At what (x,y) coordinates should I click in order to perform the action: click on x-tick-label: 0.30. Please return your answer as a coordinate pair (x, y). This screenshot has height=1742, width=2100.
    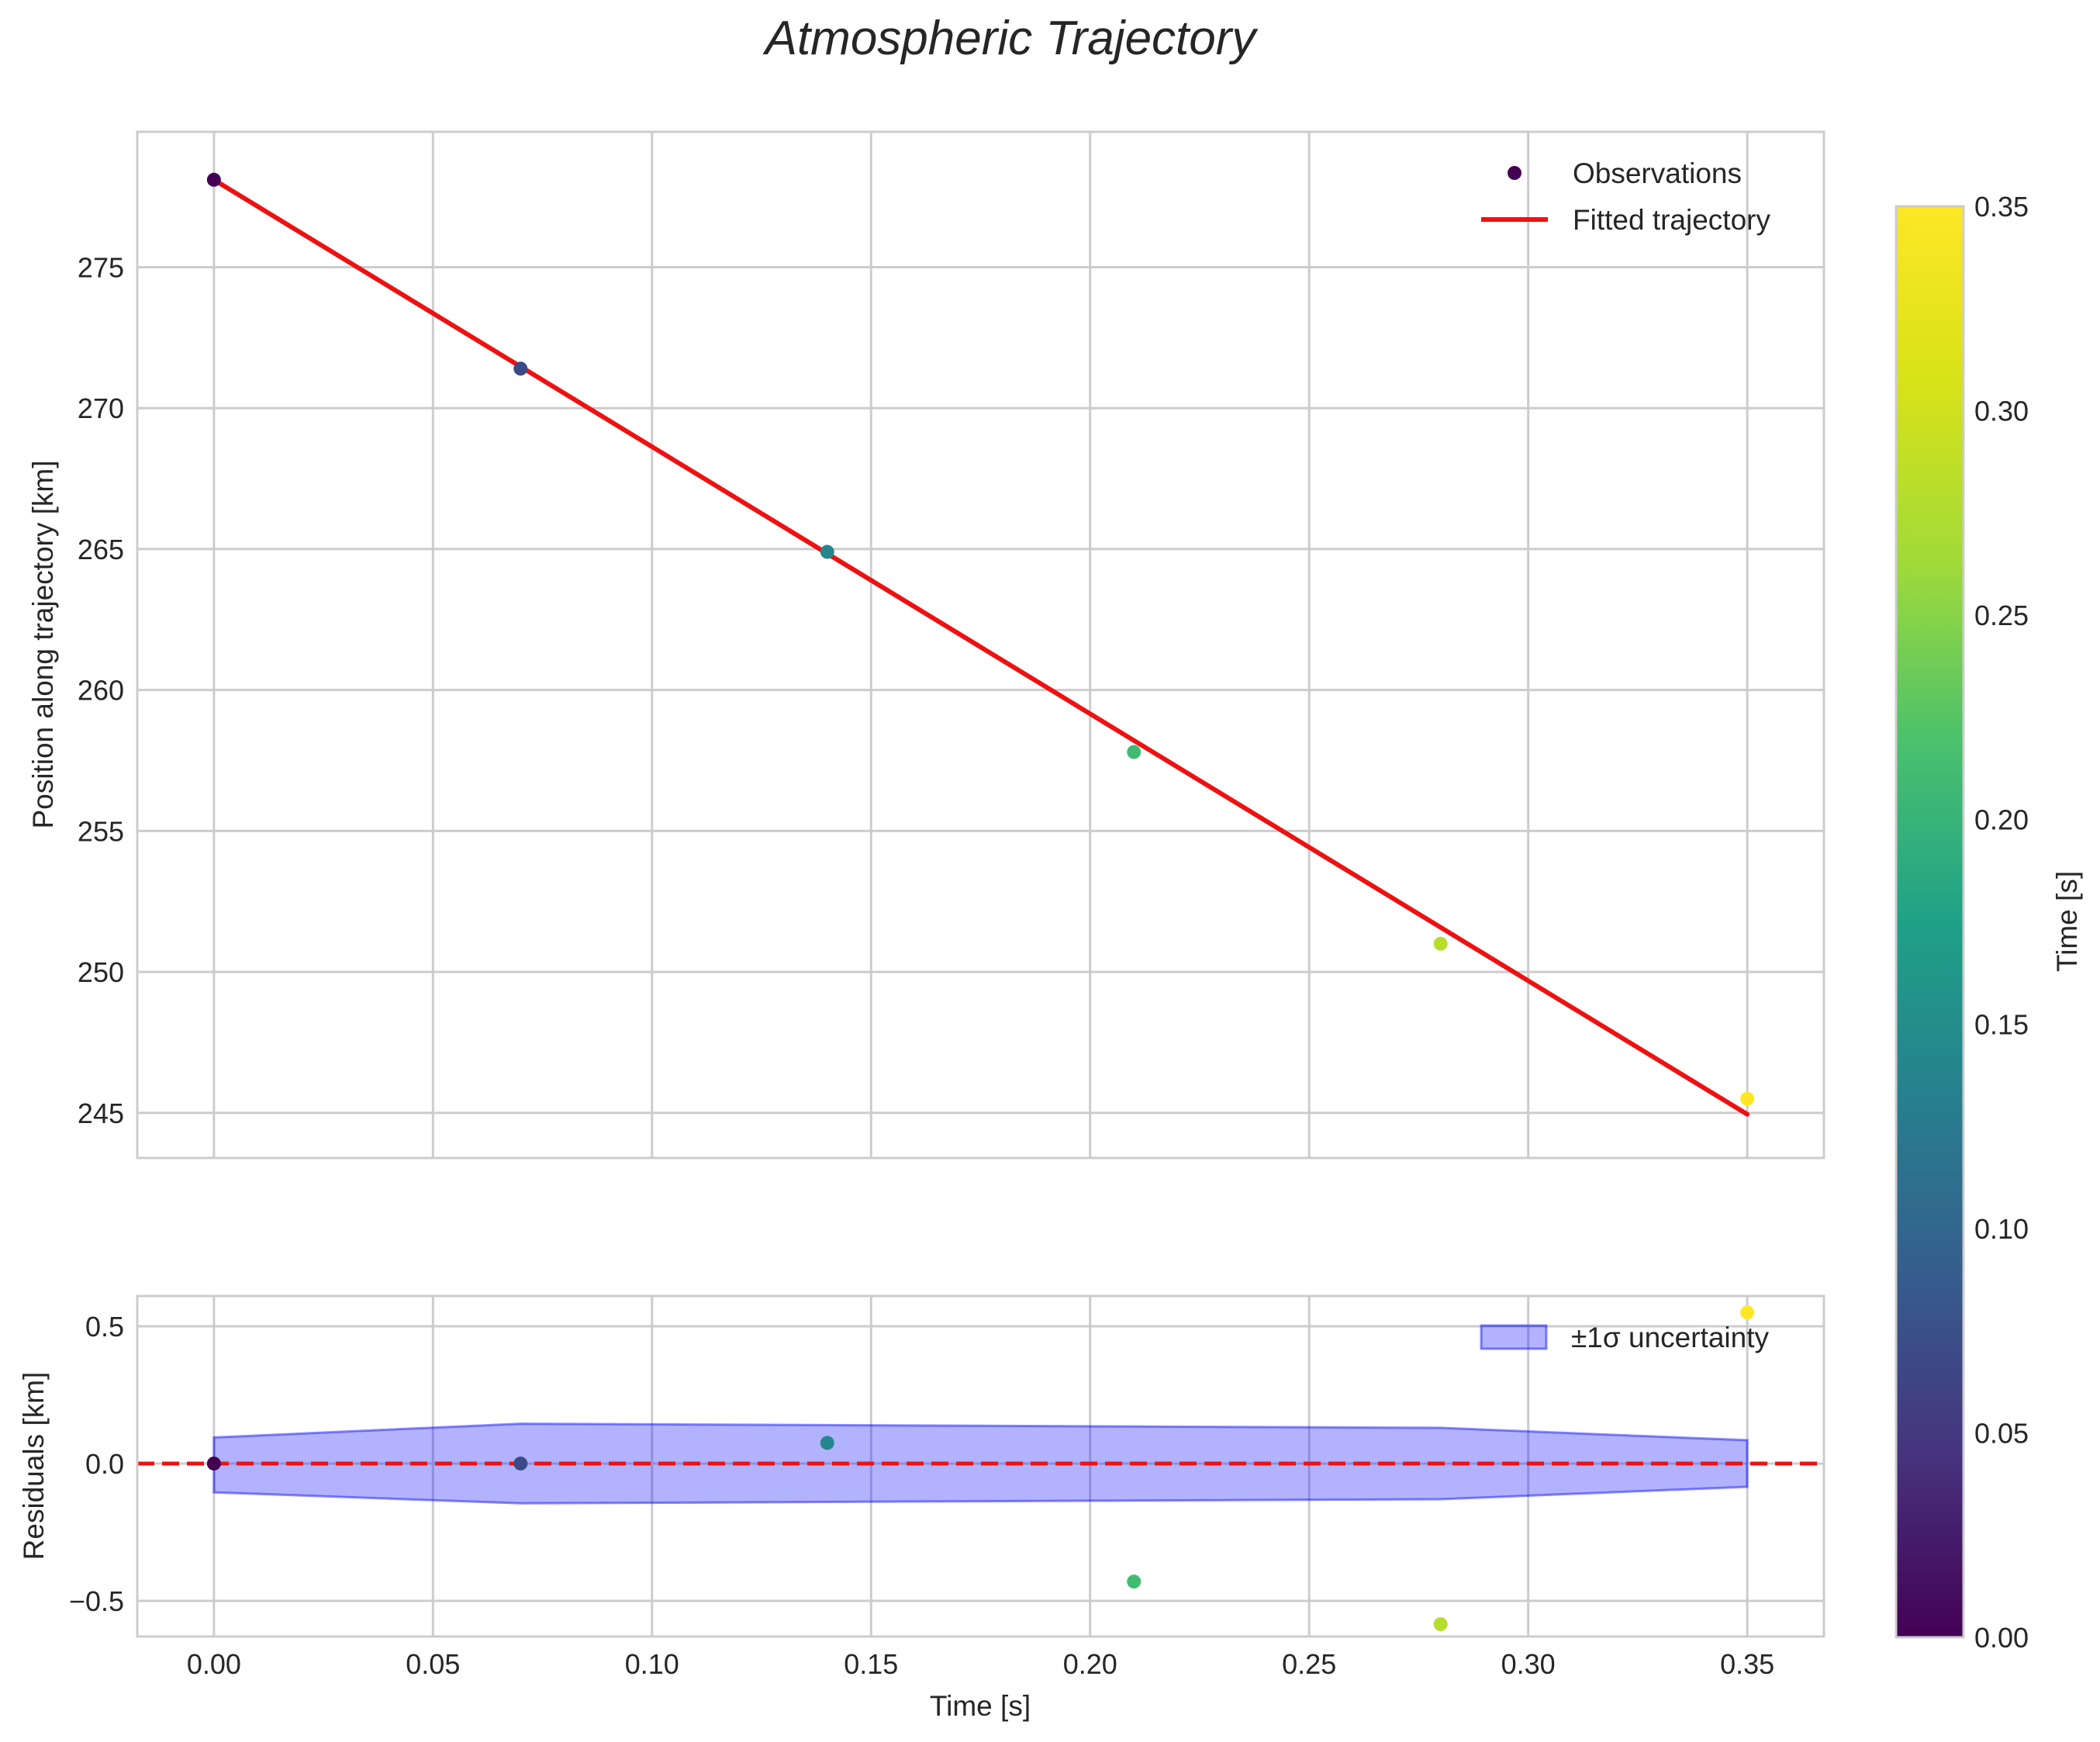
    Looking at the image, I should click on (1528, 1664).